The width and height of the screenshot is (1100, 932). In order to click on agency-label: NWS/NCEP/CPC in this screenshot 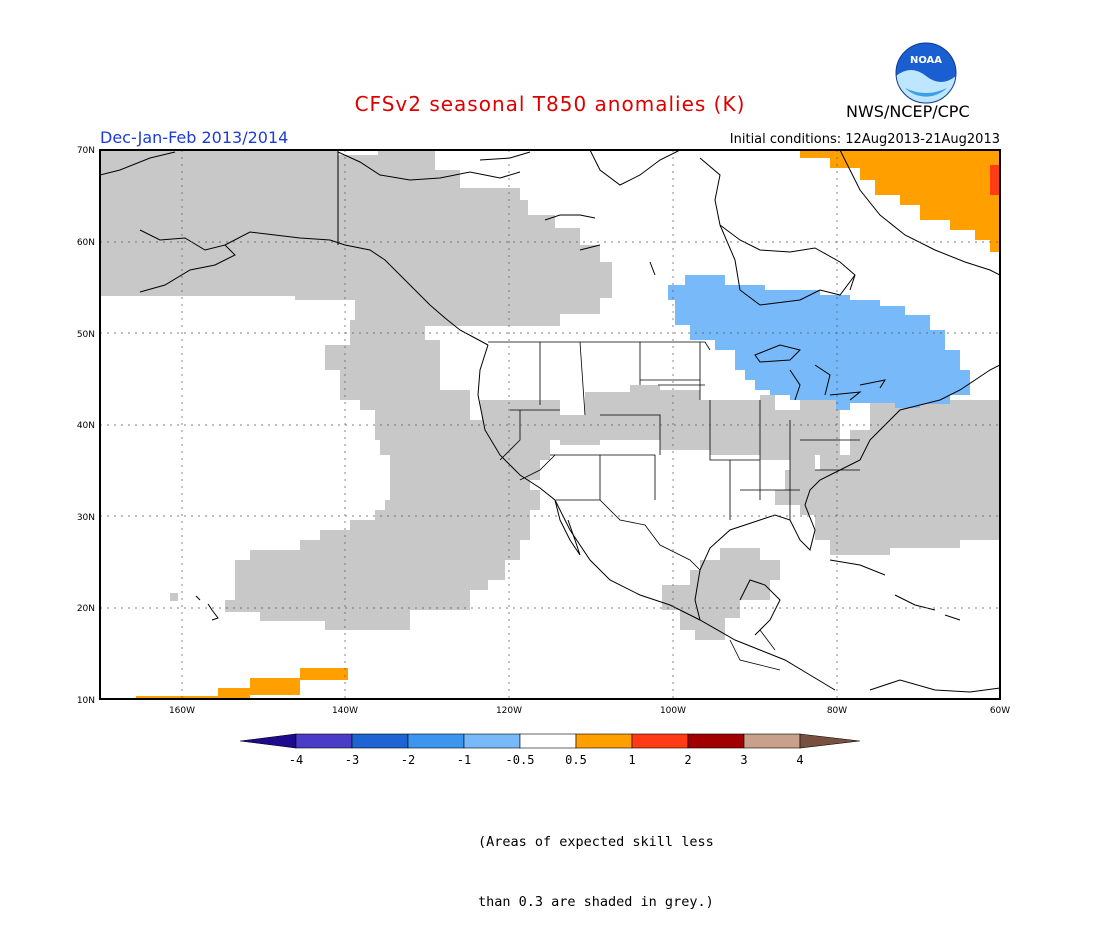, I will do `click(908, 111)`.